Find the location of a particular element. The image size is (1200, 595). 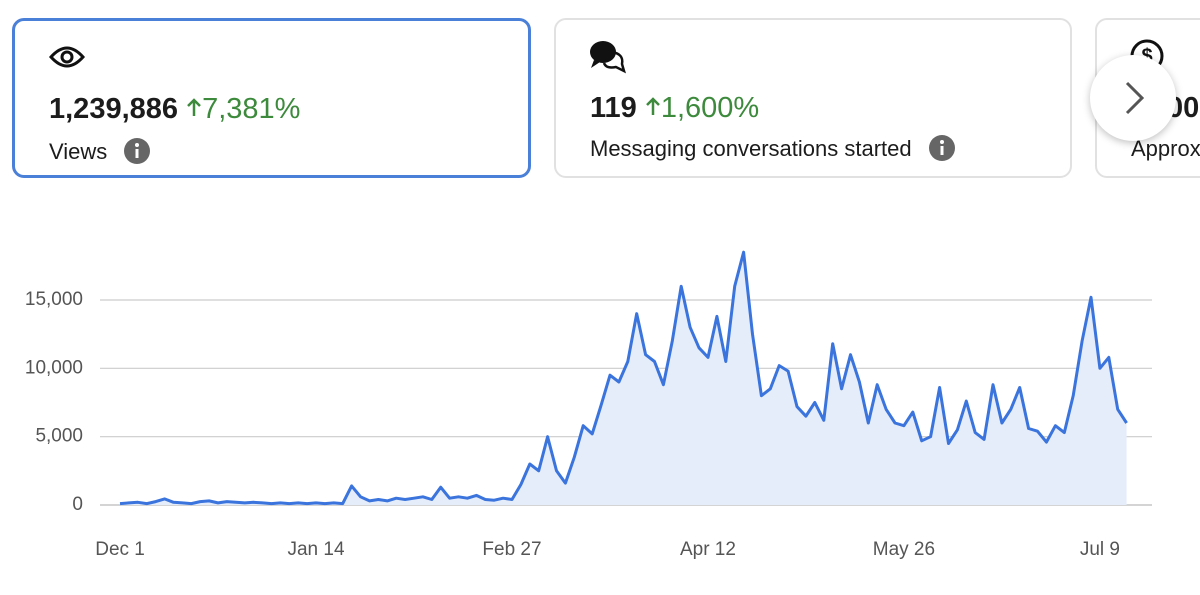

value: 119 is located at coordinates (613, 108).